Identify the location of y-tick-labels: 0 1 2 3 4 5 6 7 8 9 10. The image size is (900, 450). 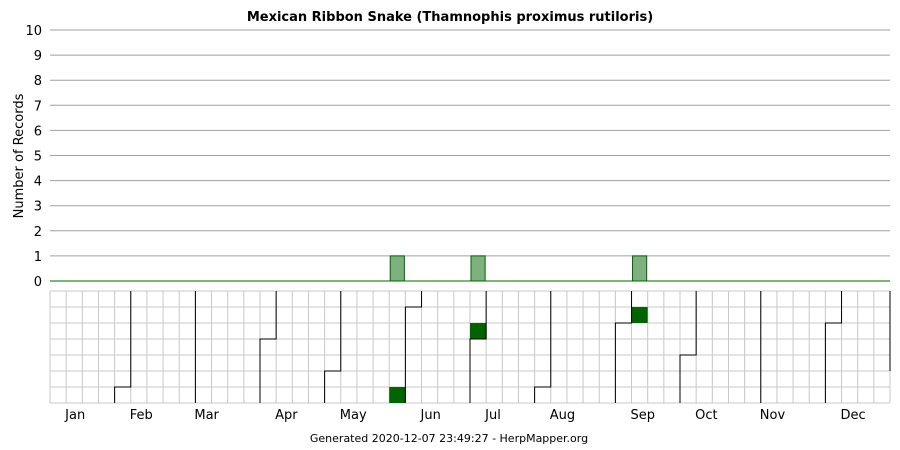
(33, 157).